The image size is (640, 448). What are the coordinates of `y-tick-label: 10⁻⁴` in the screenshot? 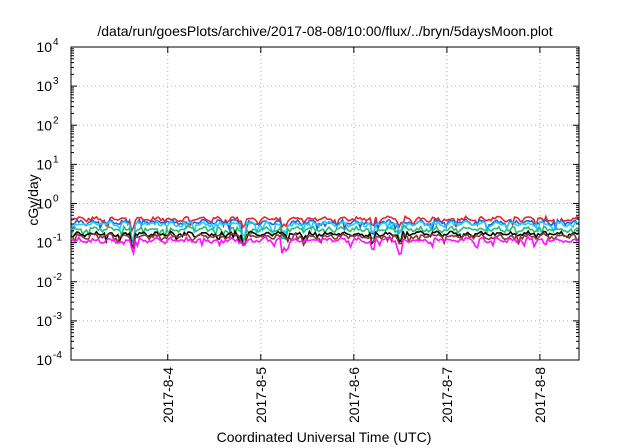 It's located at (49, 359).